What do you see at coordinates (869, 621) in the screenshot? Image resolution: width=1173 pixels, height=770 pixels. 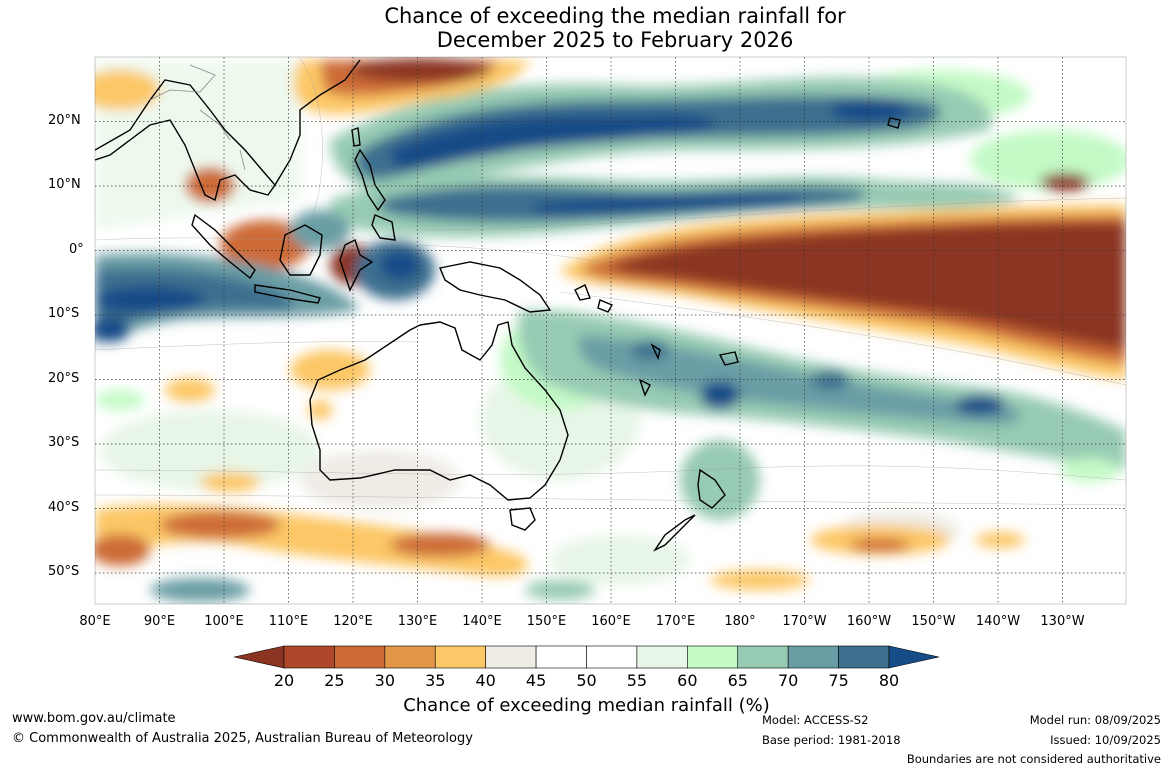 I see `longitude-label: 160°W` at bounding box center [869, 621].